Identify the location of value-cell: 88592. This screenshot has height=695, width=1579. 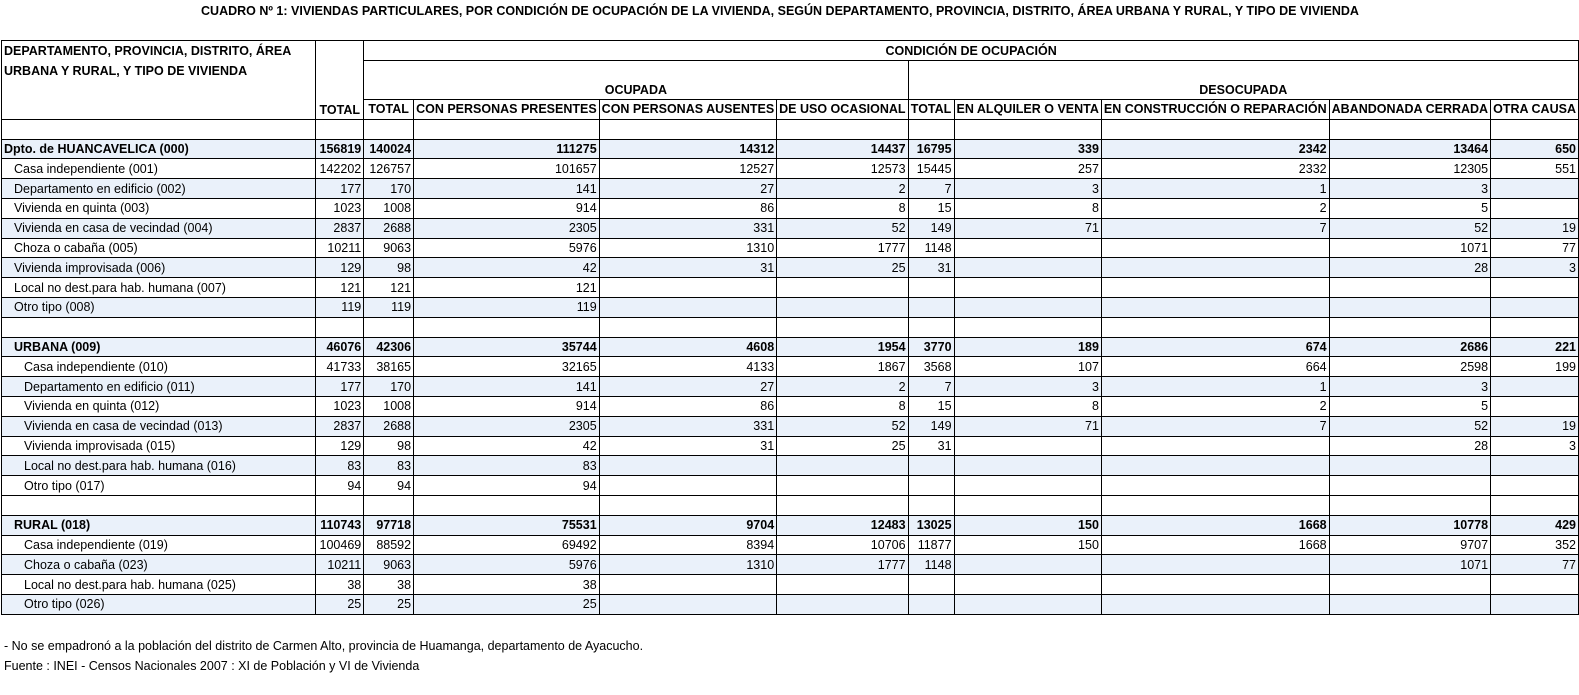
(389, 545).